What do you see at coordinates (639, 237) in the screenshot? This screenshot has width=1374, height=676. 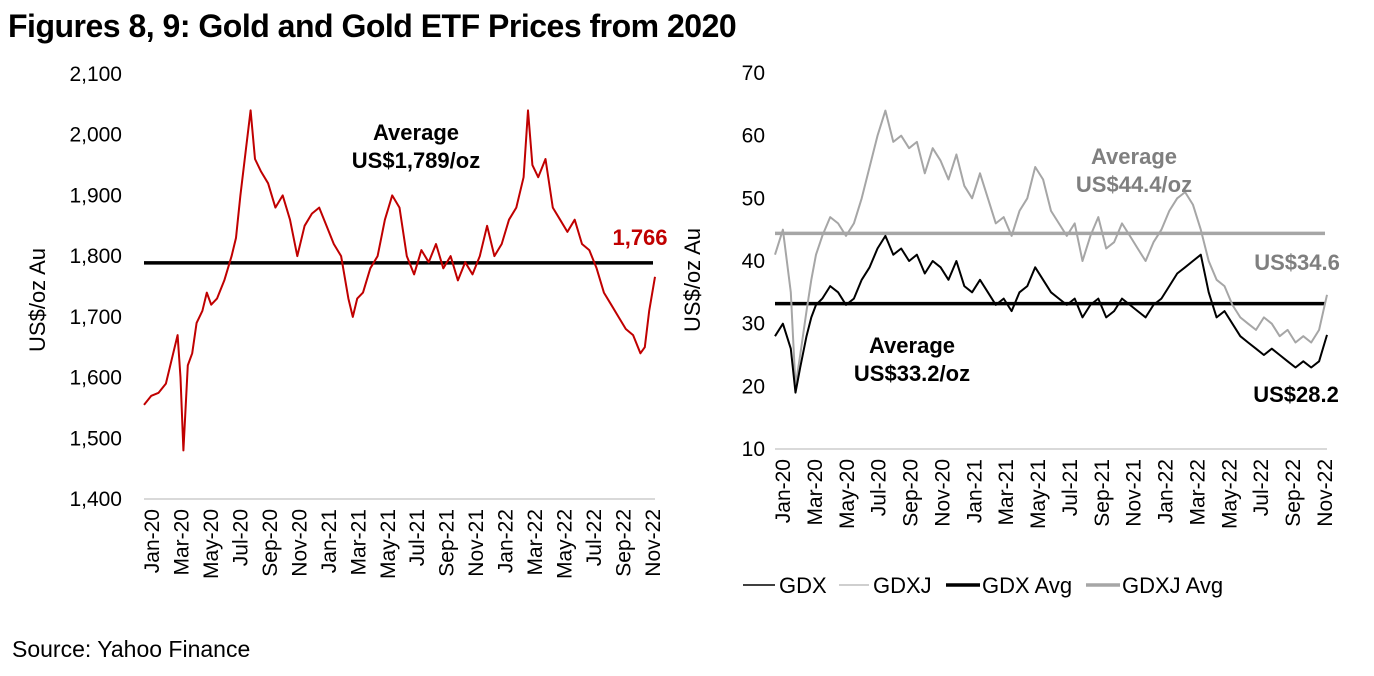 I see `gold-latest-annotation: 1,766` at bounding box center [639, 237].